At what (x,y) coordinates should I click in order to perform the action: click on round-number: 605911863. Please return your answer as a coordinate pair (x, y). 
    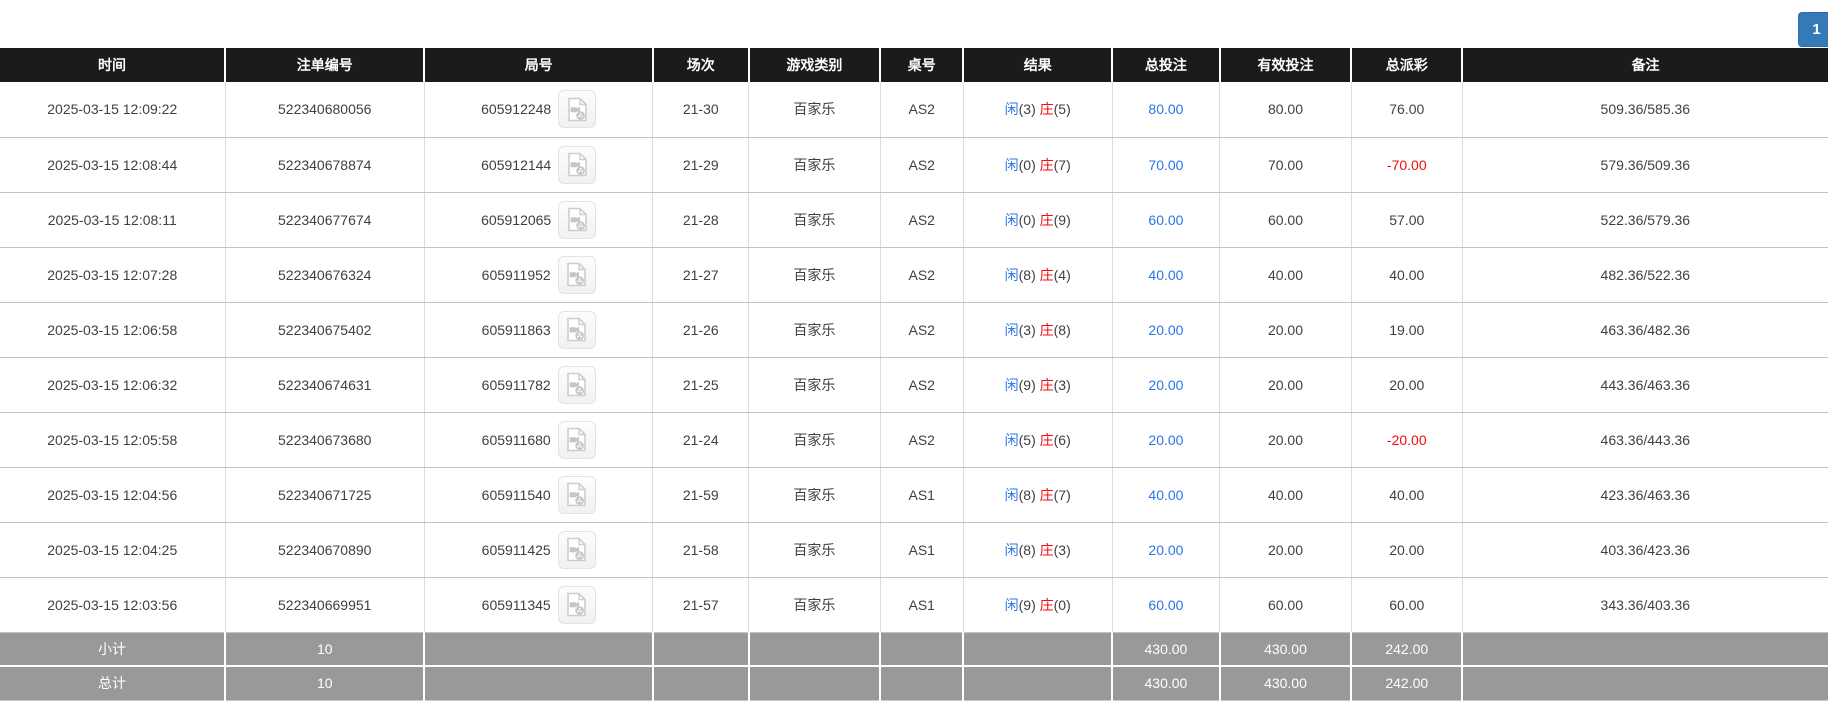
    Looking at the image, I should click on (516, 329).